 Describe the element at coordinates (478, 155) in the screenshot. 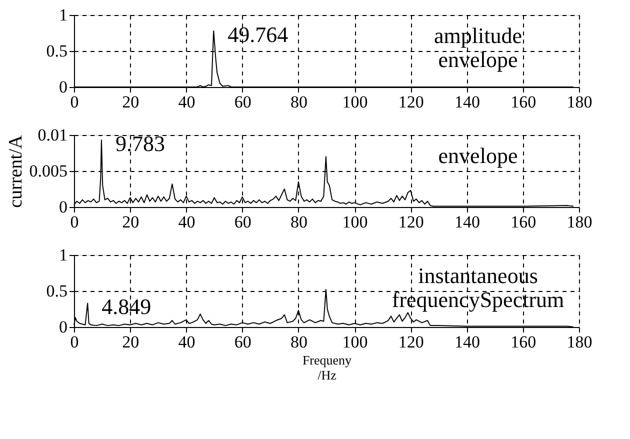

I see `annotation: envelope` at that location.